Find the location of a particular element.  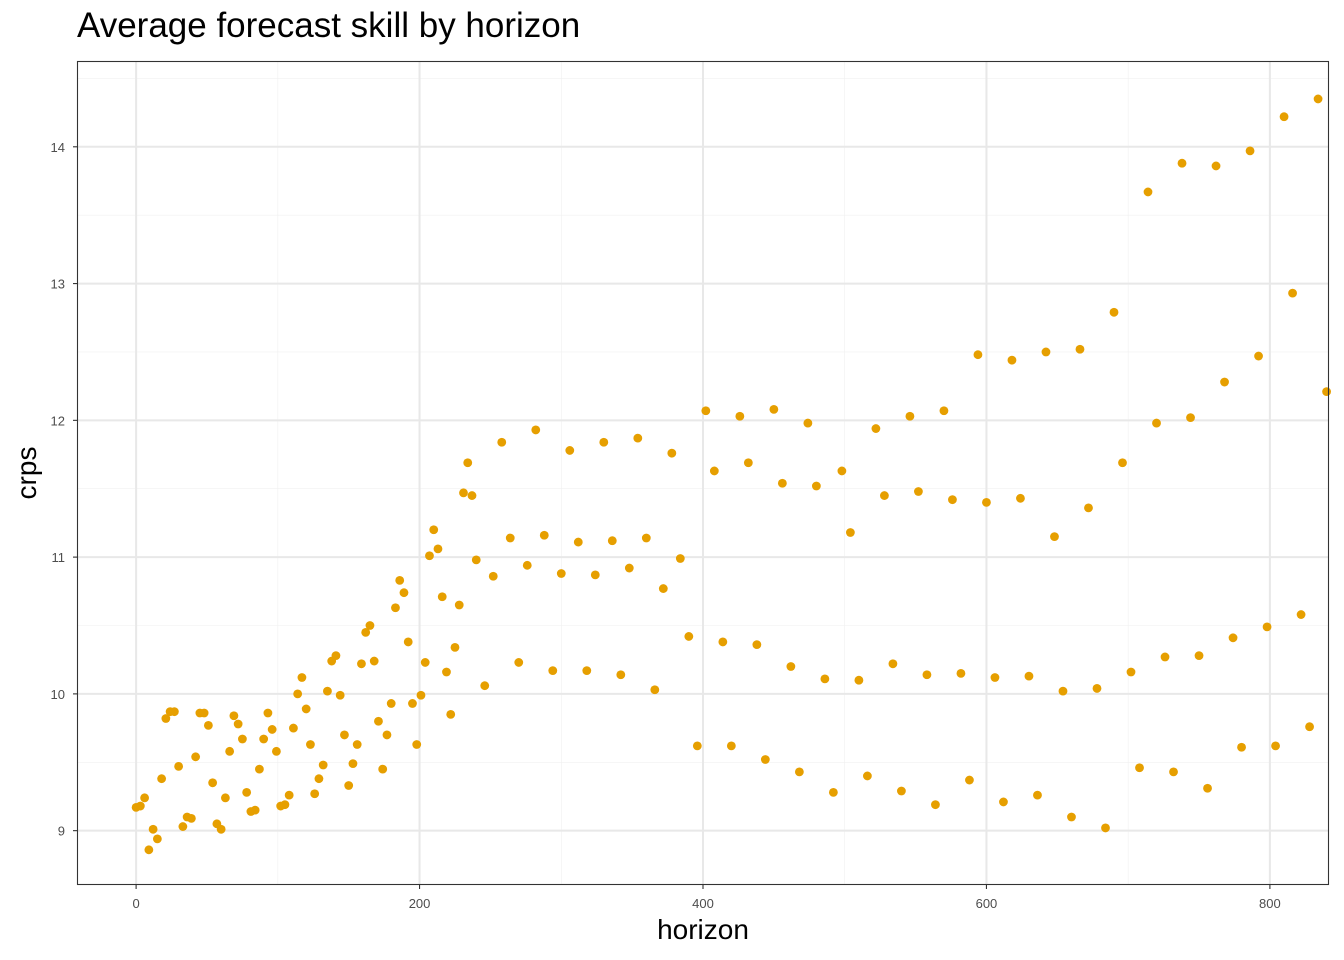

y-axis-title: crps is located at coordinates (26, 473).